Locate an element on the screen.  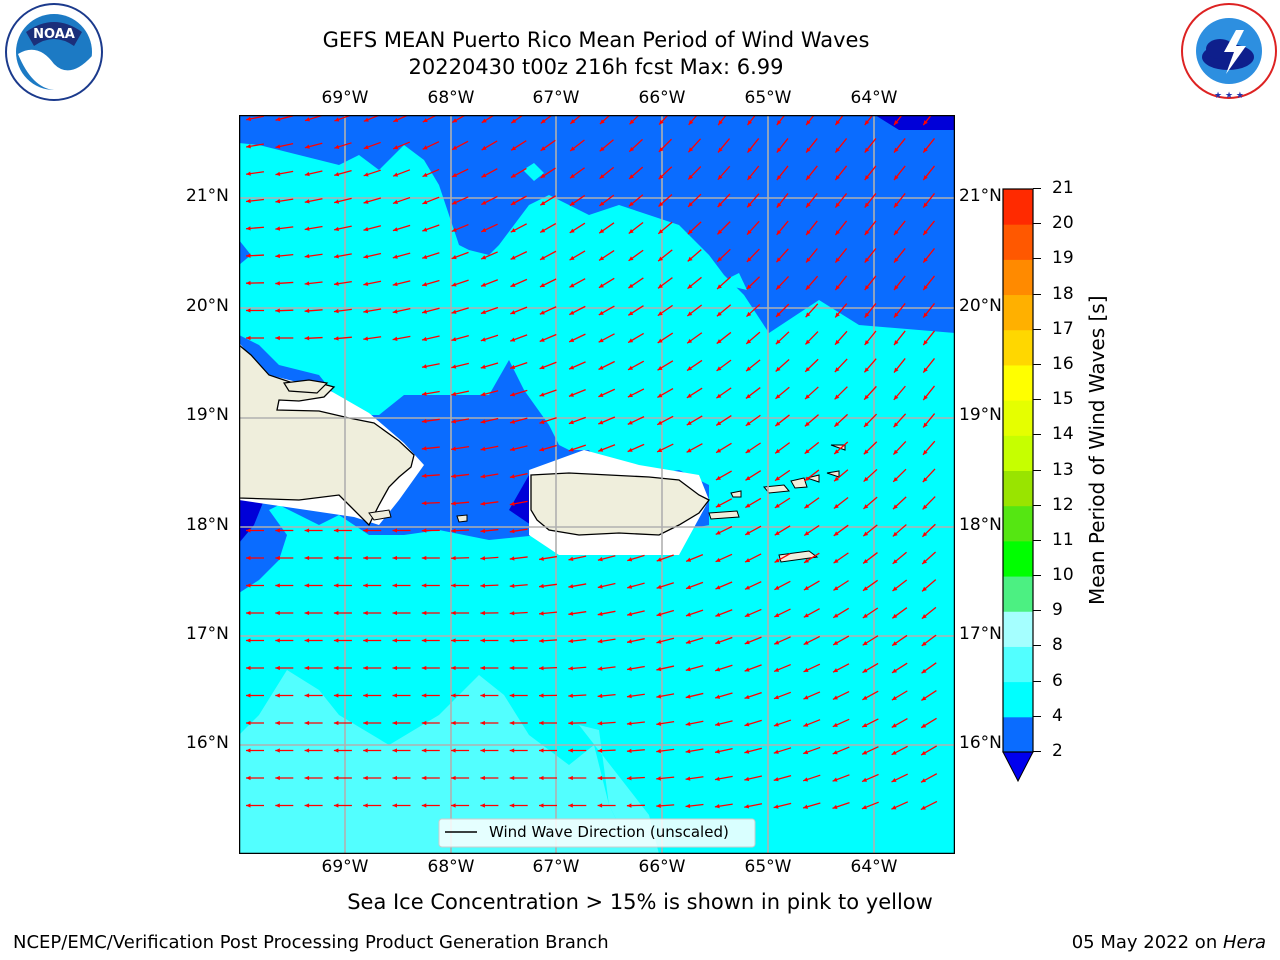
lat-label-left: 21°N is located at coordinates (207, 196).